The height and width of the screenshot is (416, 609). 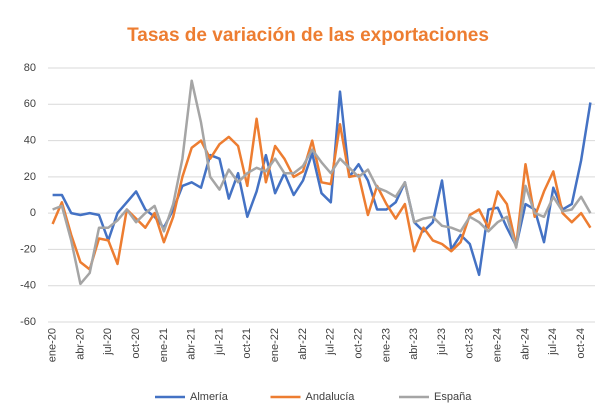 What do you see at coordinates (209, 397) in the screenshot?
I see `legend-label: Almería` at bounding box center [209, 397].